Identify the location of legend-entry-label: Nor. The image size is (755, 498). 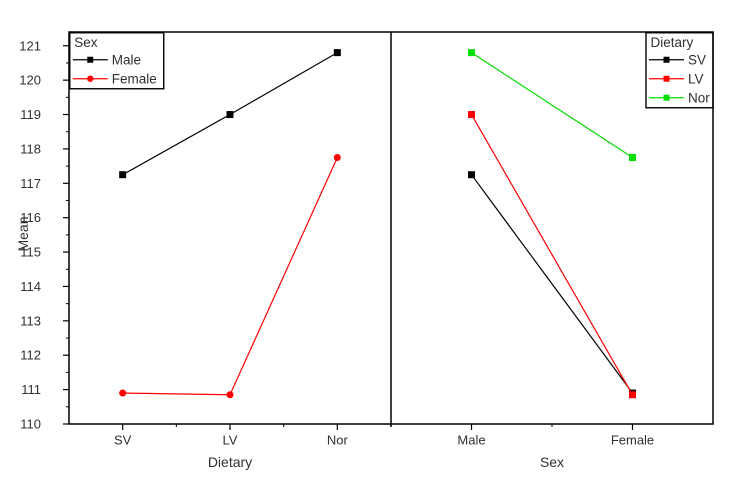
(699, 97).